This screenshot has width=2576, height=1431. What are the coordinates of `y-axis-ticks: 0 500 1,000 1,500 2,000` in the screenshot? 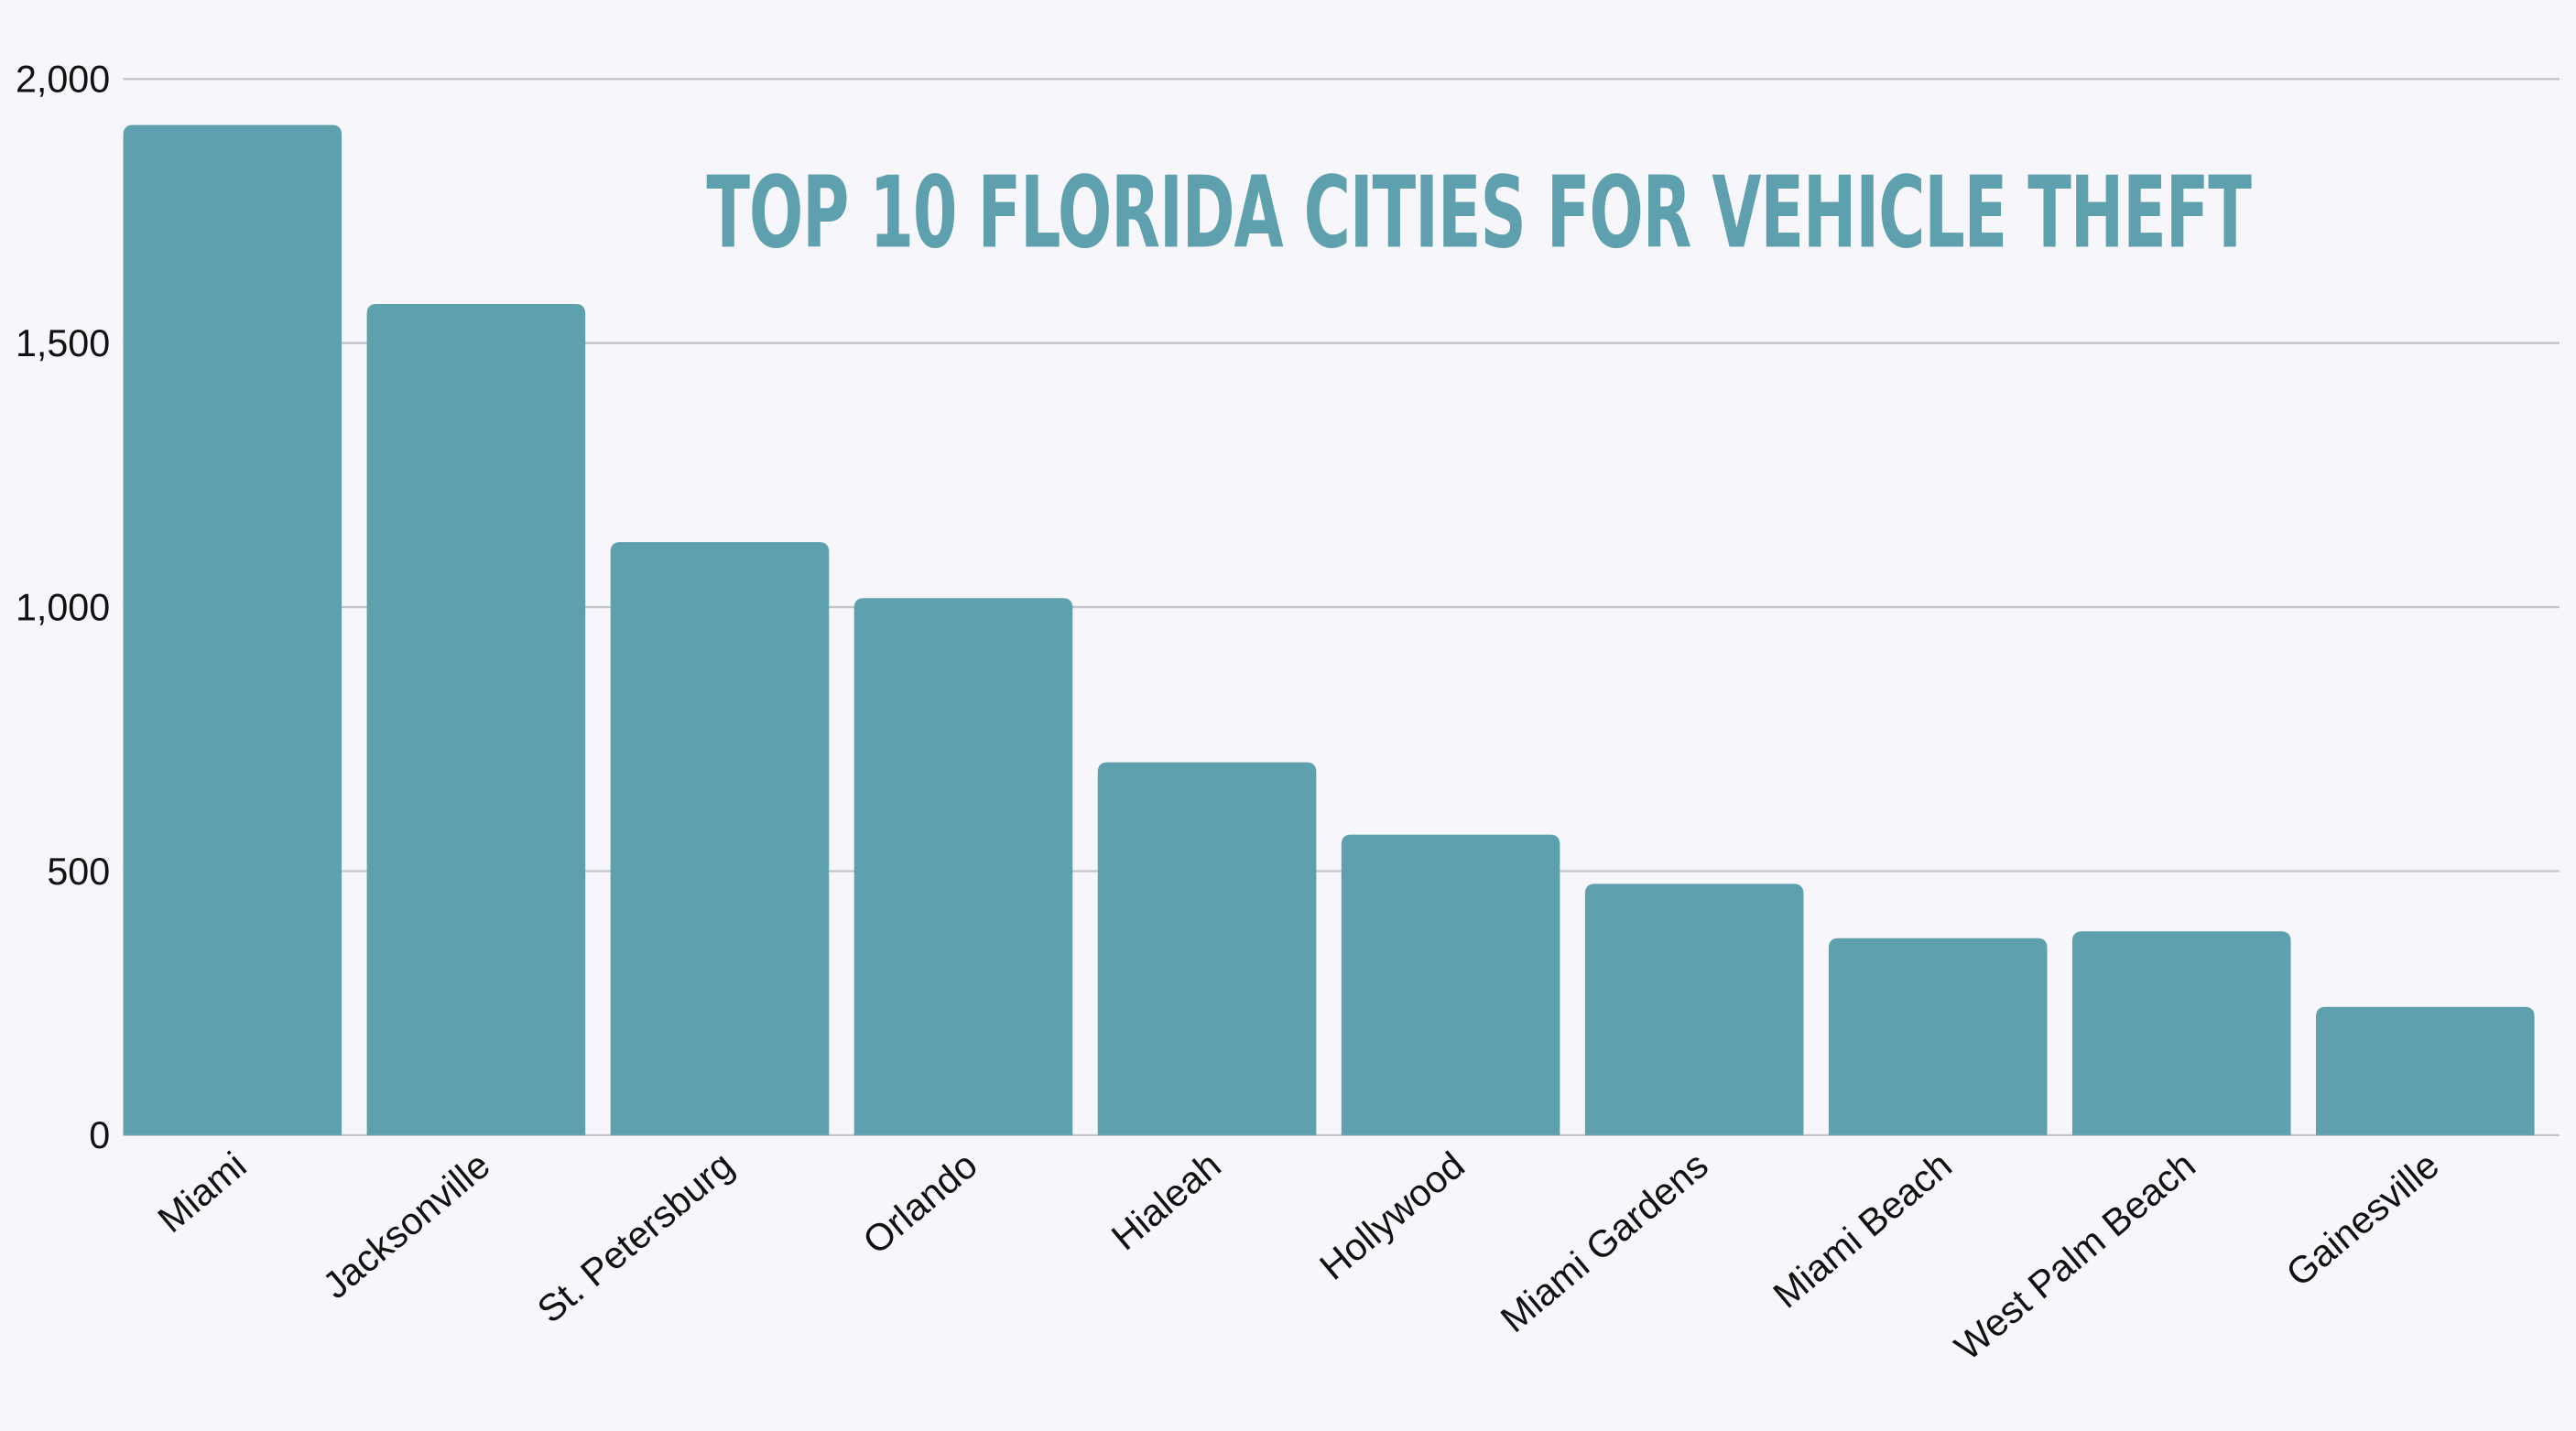 It's located at (63, 608).